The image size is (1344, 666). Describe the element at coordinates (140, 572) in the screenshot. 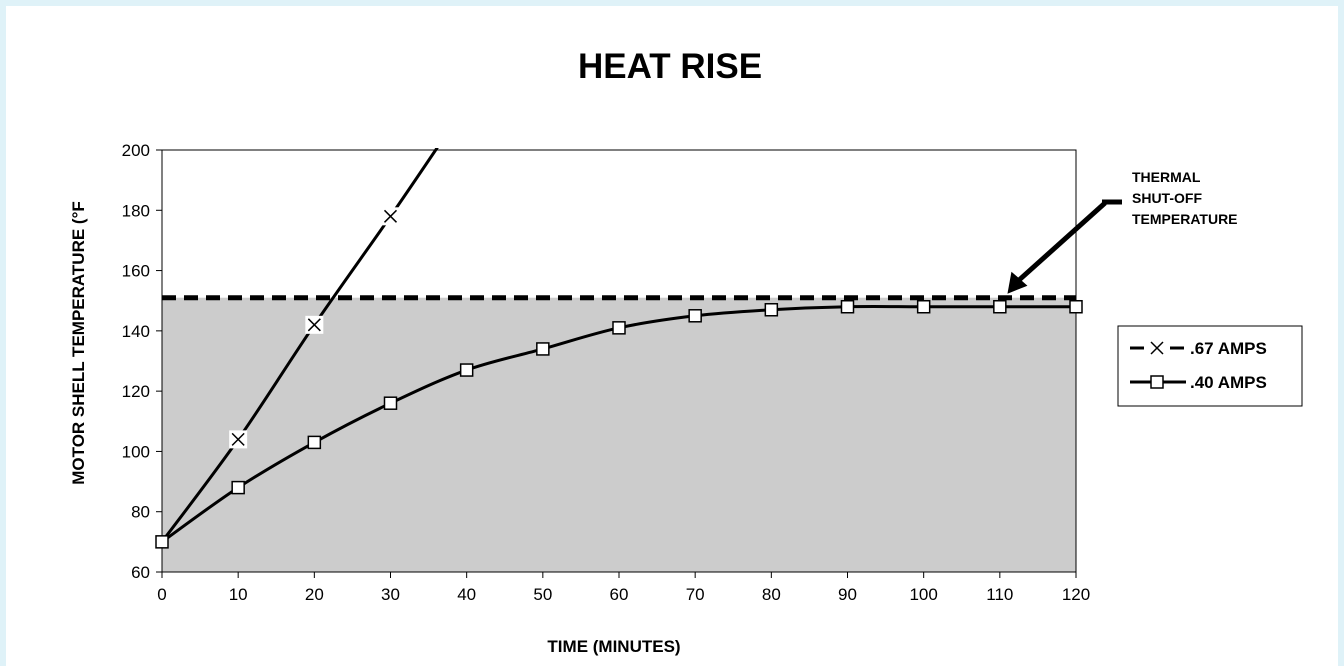

I see `y-tick-label: 60` at that location.